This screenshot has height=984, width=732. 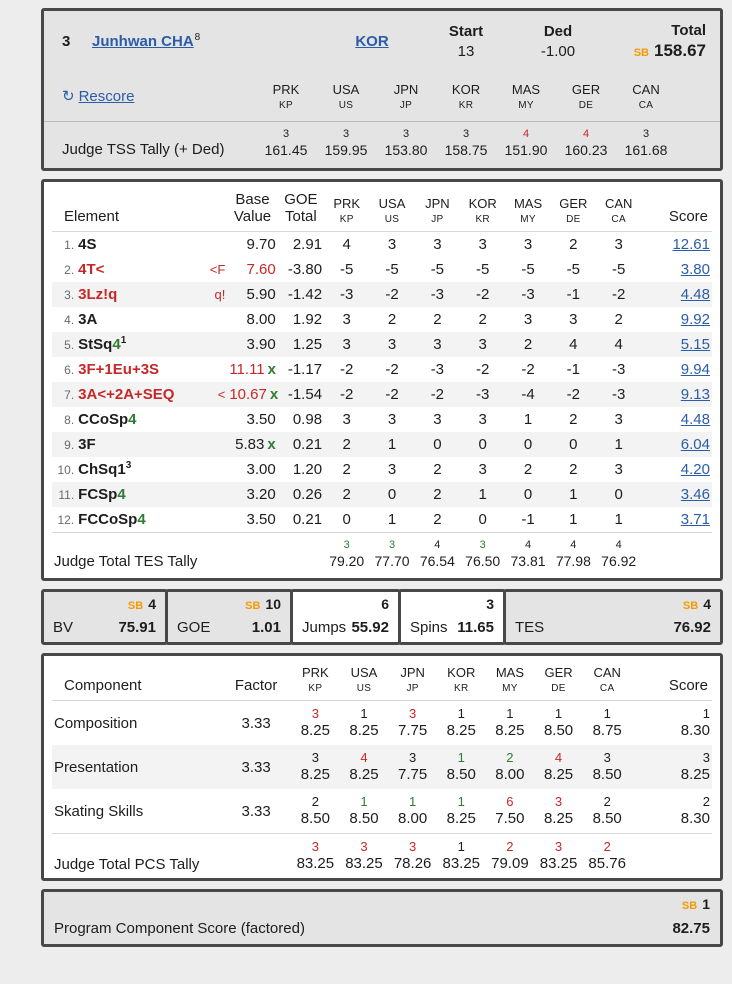 What do you see at coordinates (412, 723) in the screenshot?
I see `judge-component-cell: 3 7.75` at bounding box center [412, 723].